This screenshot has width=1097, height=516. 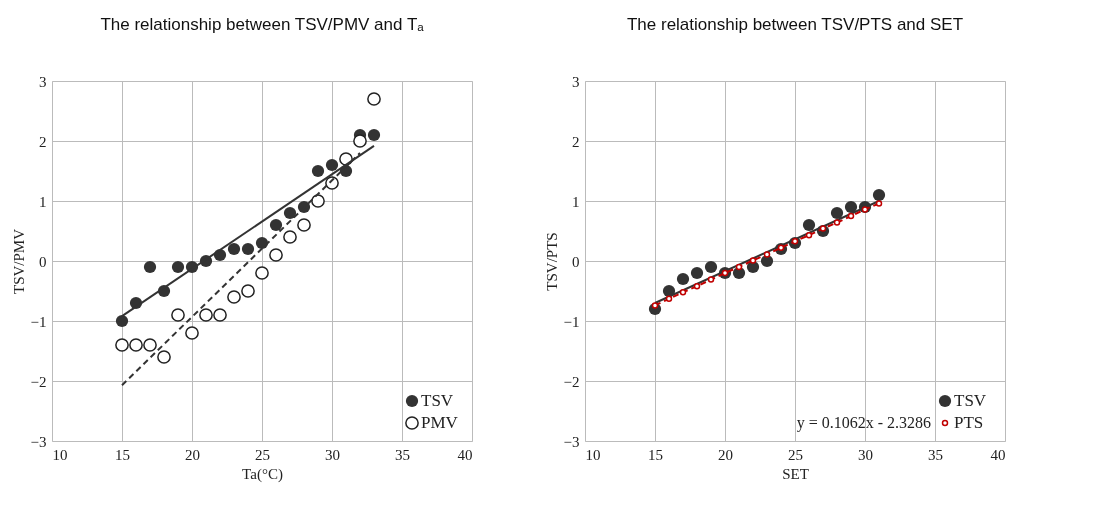 What do you see at coordinates (18, 261) in the screenshot?
I see `y-axis-title: TSV/PMV` at bounding box center [18, 261].